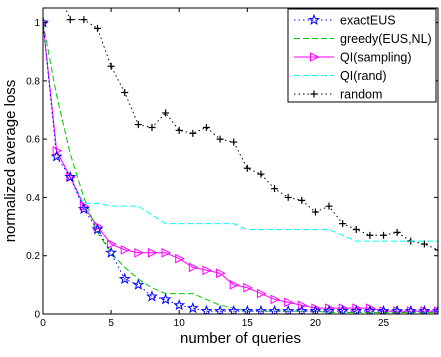 The height and width of the screenshot is (357, 441). I want to click on legend-label: QI(rand), so click(363, 76).